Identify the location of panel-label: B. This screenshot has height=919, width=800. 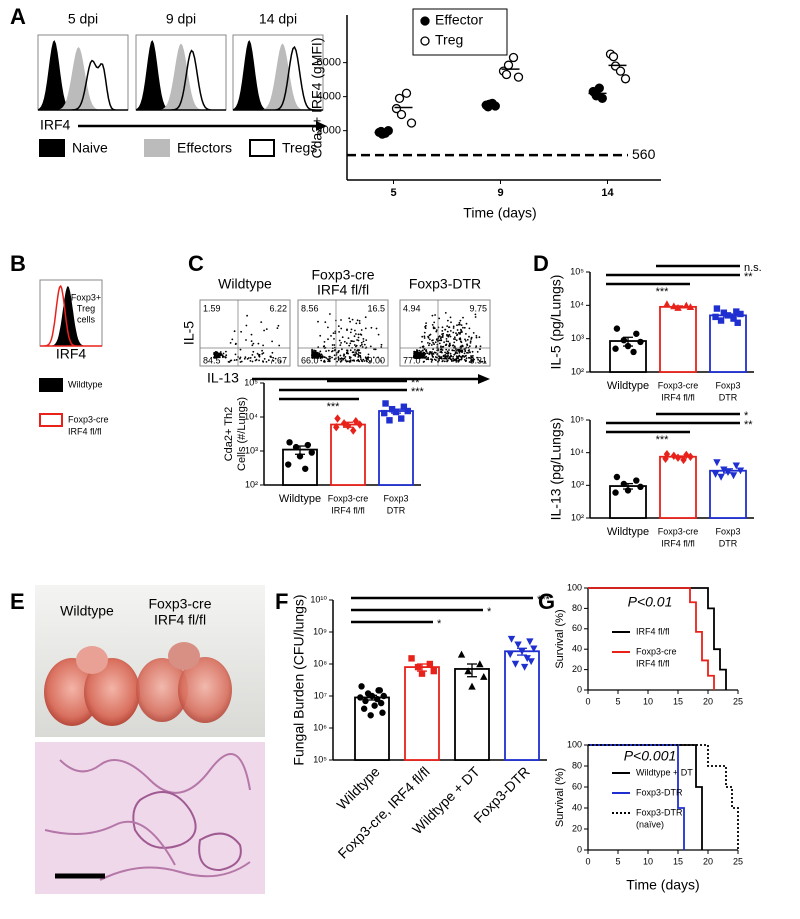
(18, 263).